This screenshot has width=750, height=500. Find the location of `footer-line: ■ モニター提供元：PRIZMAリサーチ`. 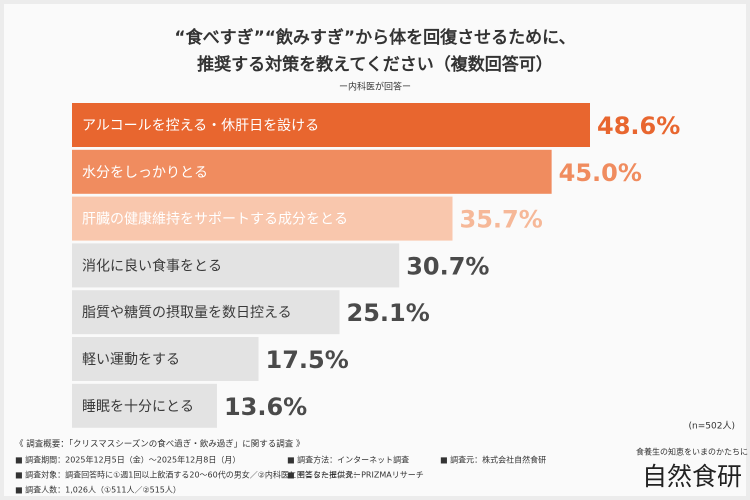

footer-line: ■ モニター提供元：PRIZMAリサーチ is located at coordinates (355, 475).